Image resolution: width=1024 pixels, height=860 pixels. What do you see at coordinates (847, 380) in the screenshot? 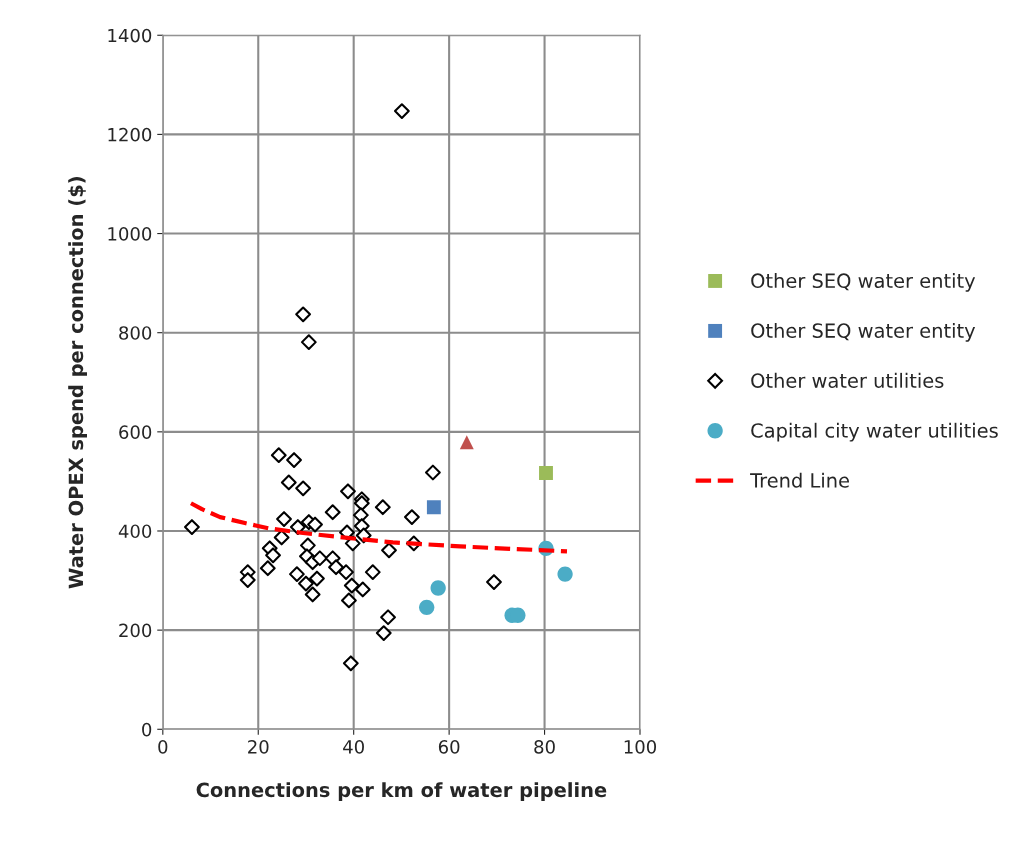
I see `legend-label: Other water utilities` at bounding box center [847, 380].